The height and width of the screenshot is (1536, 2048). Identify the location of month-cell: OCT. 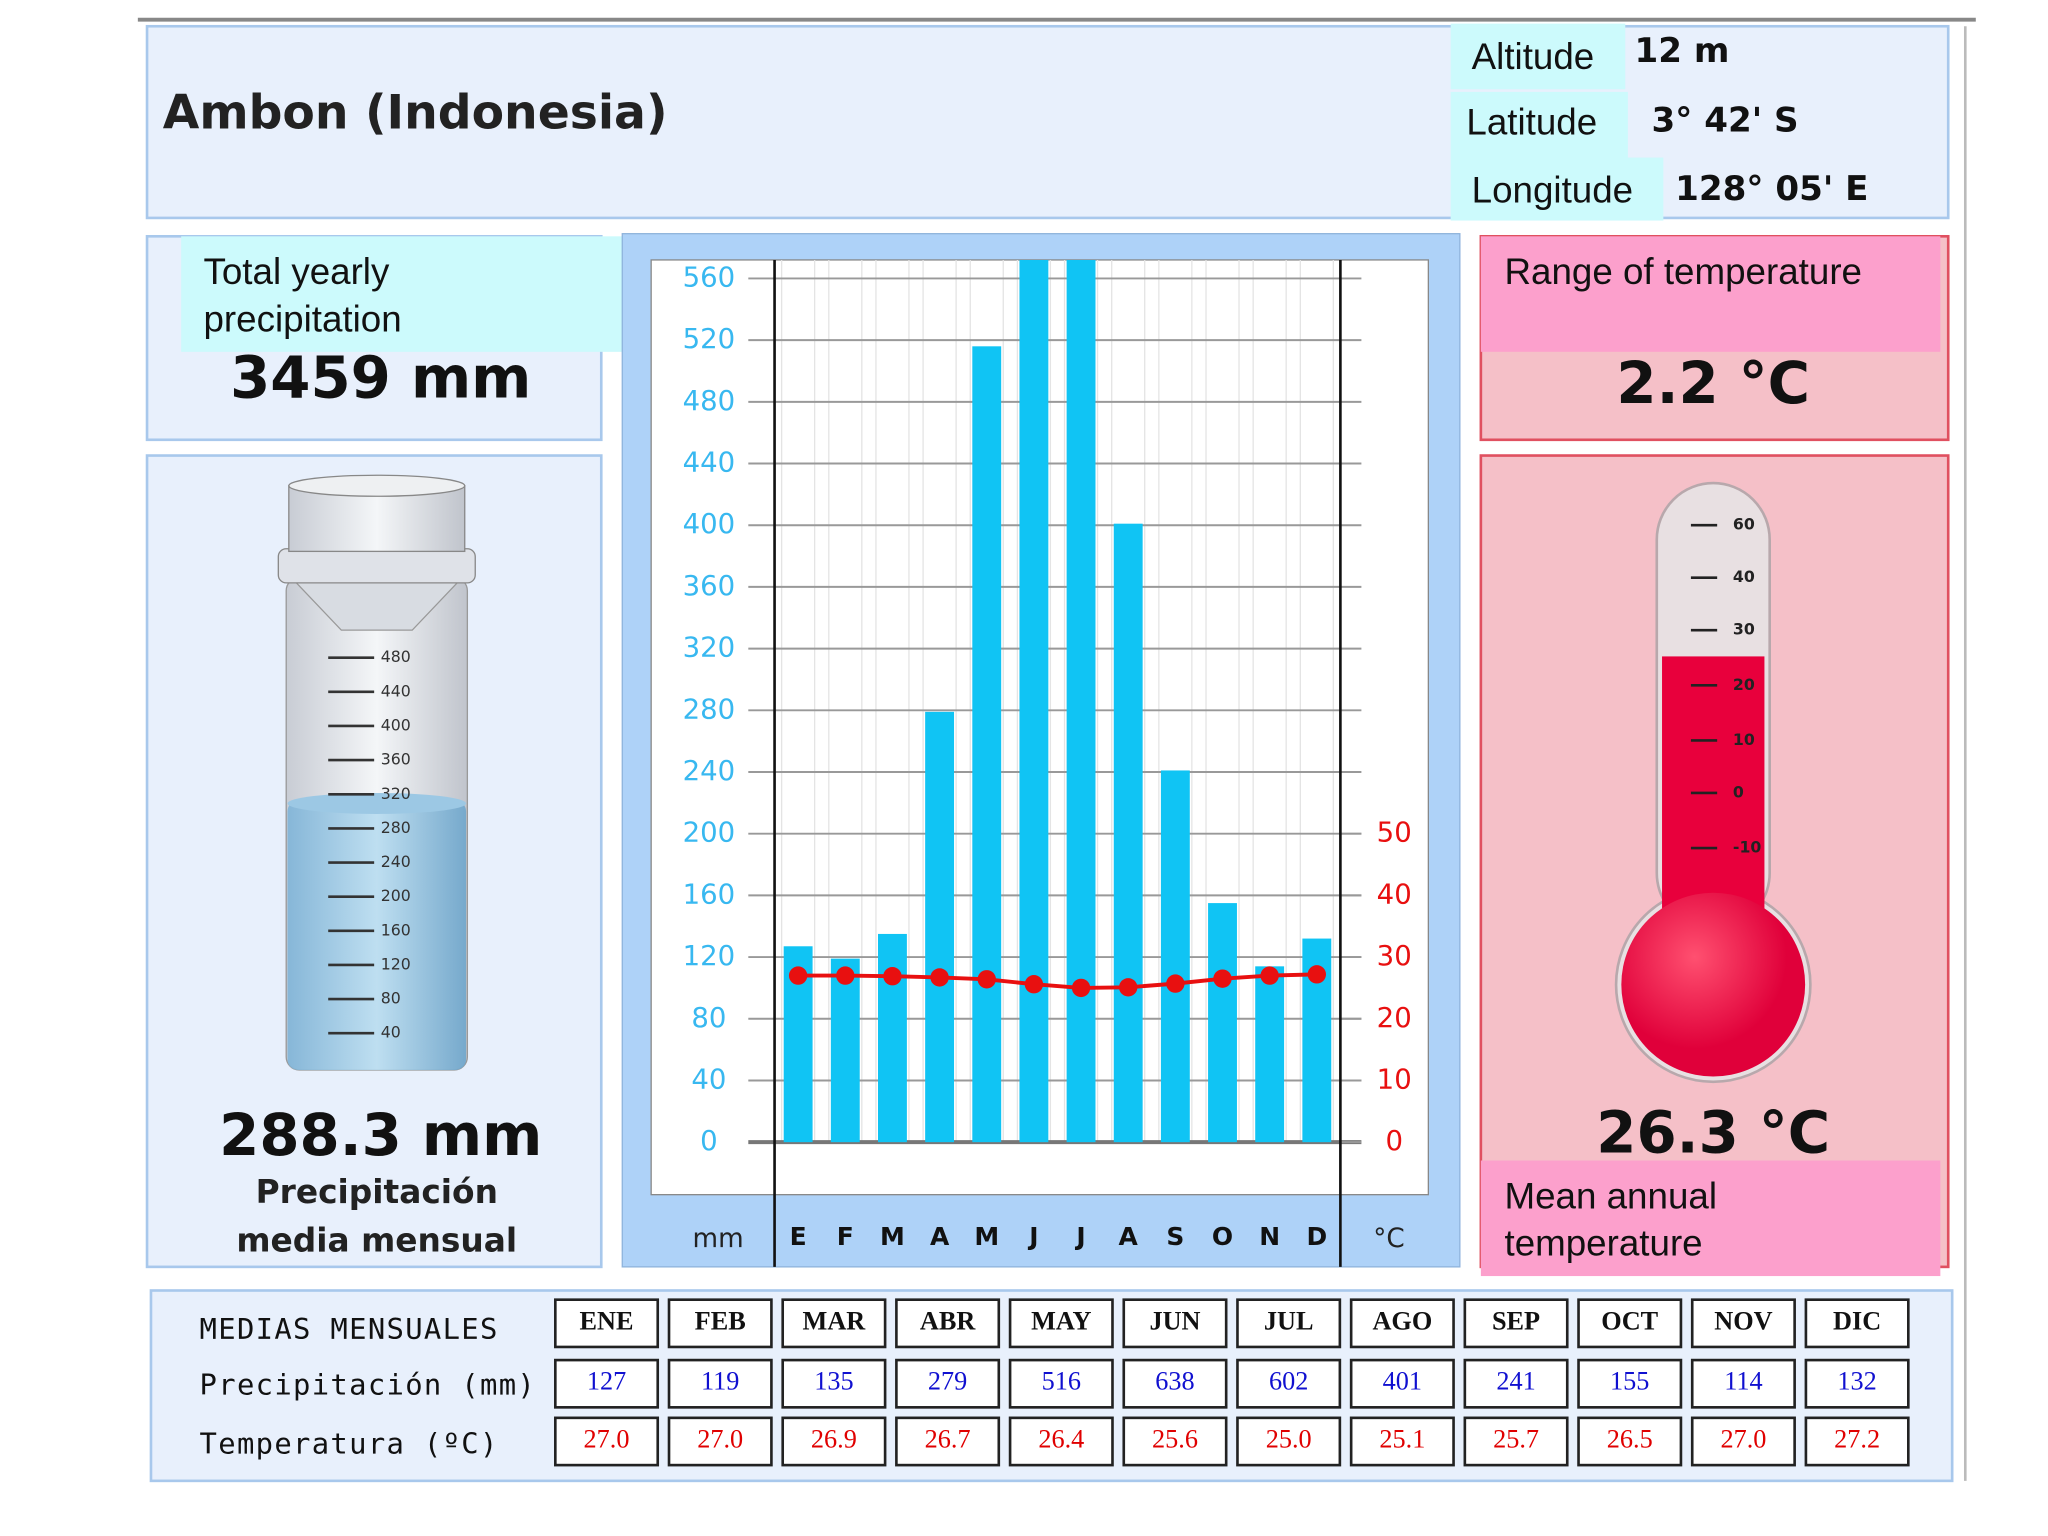
(1629, 1320).